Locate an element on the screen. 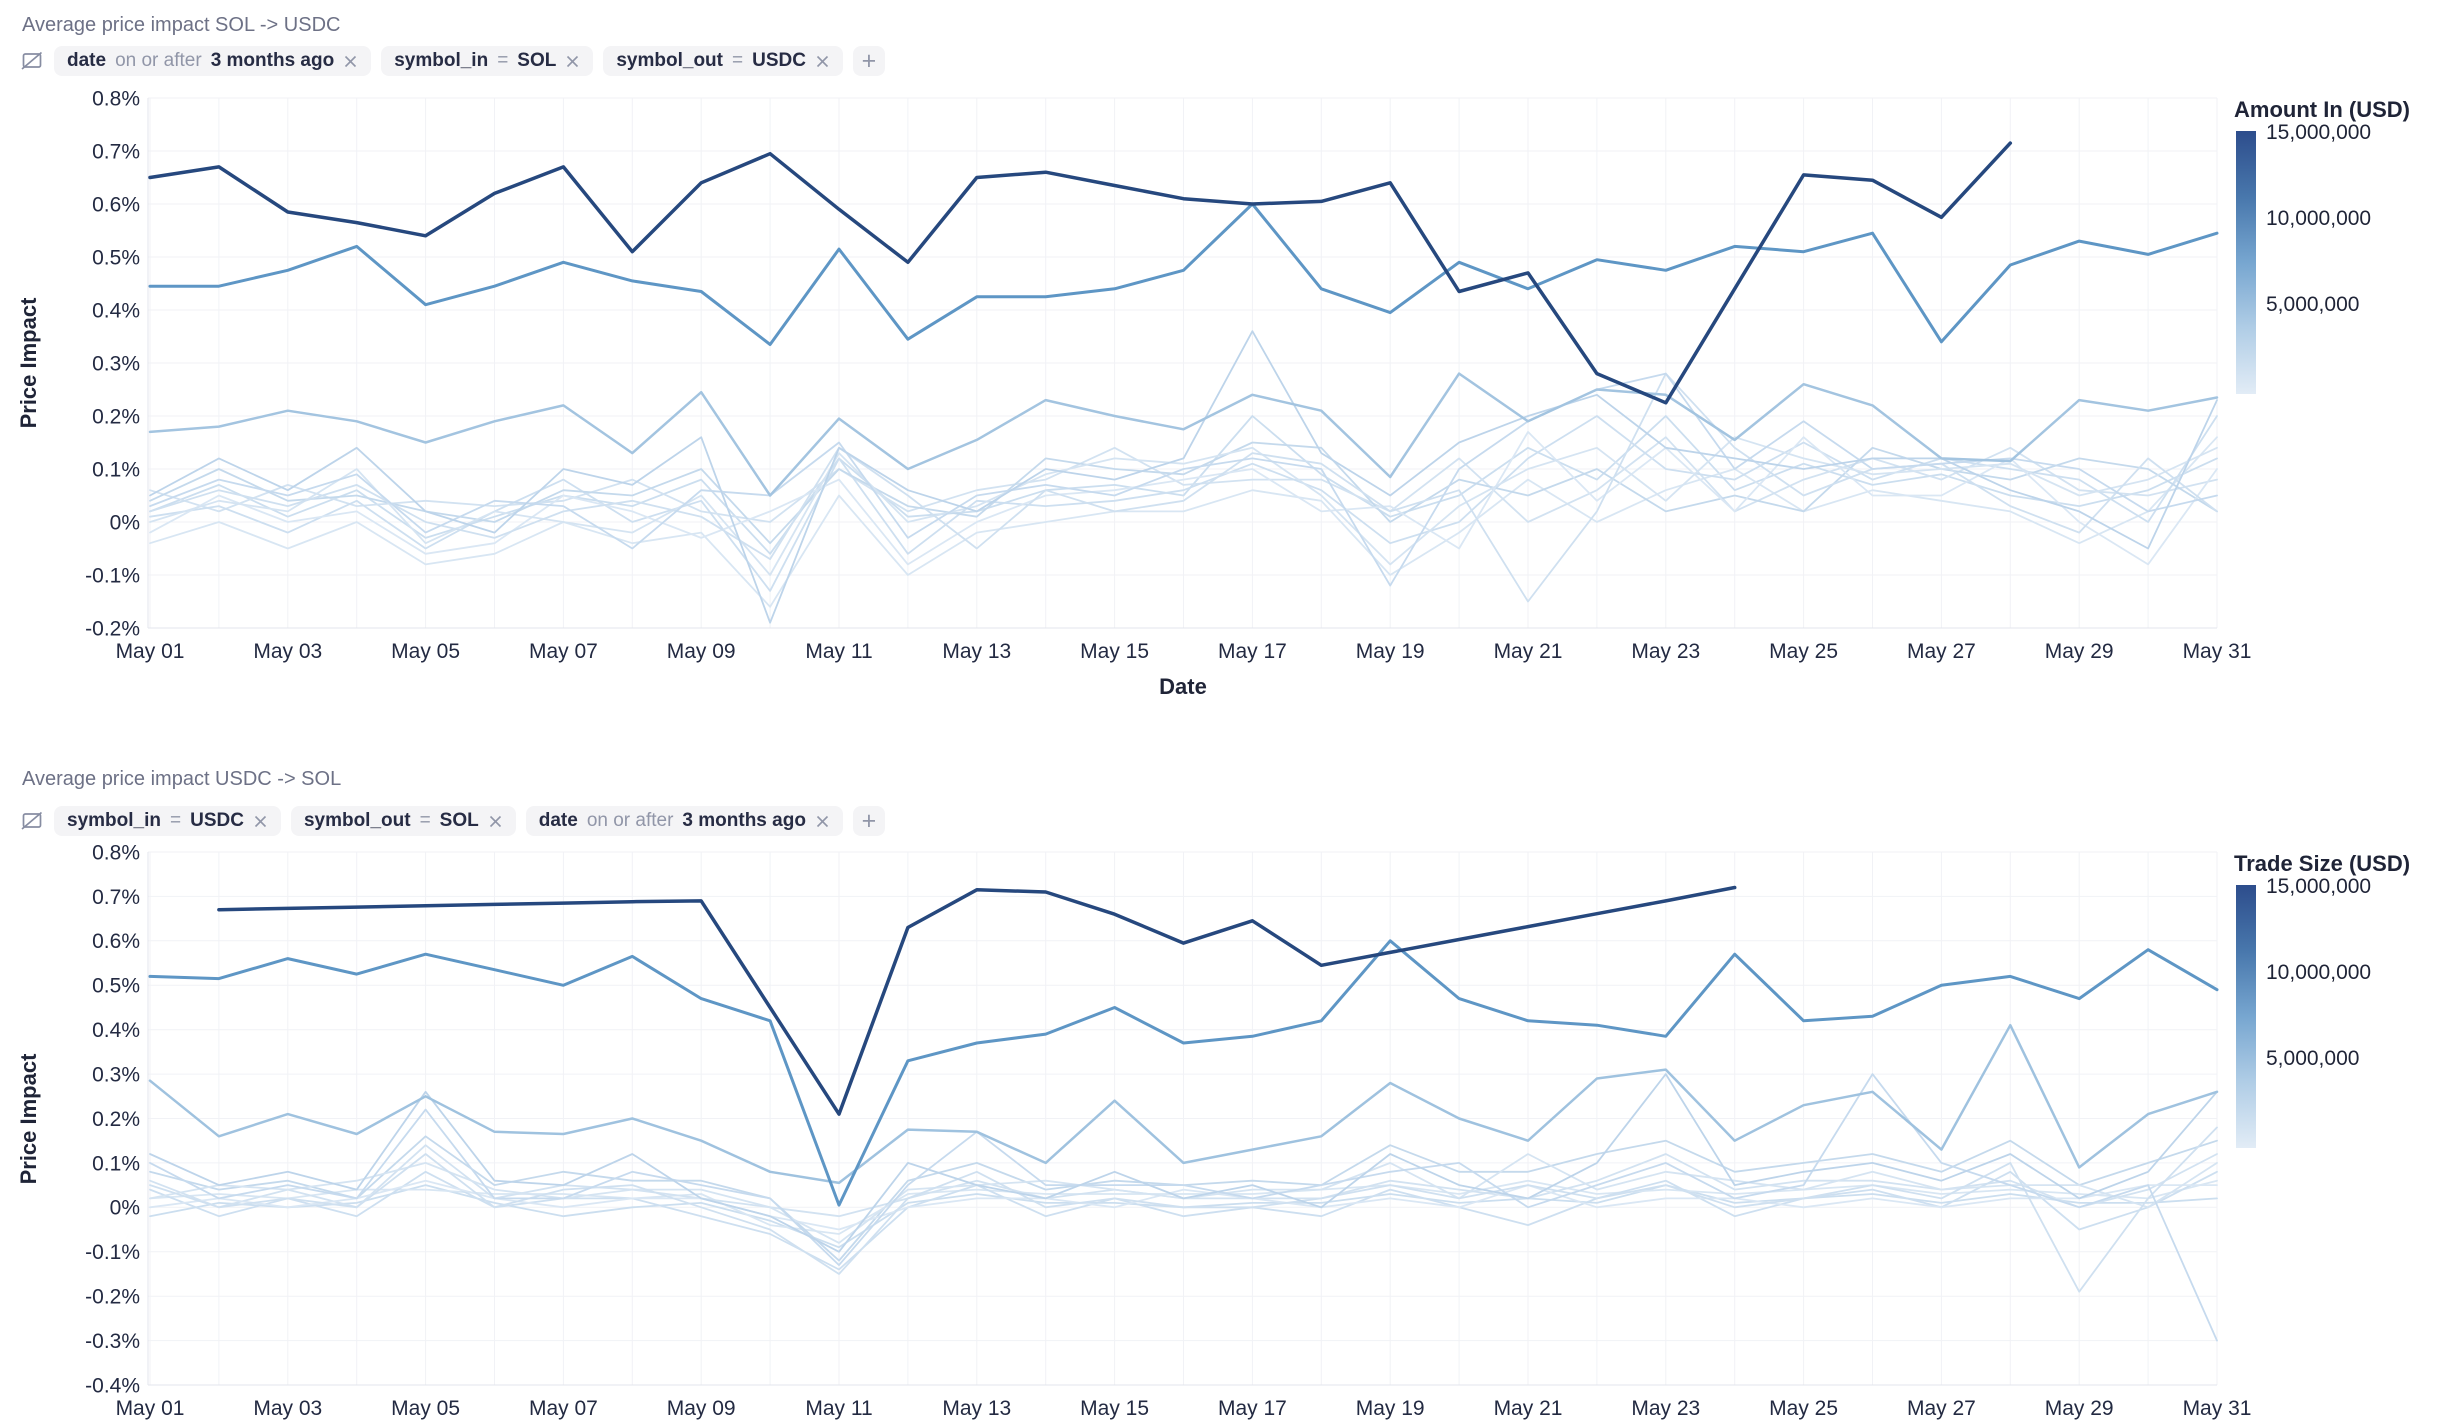 The image size is (2438, 1422). filter-chip-symbol-in: symbol_in = SOL is located at coordinates (487, 61).